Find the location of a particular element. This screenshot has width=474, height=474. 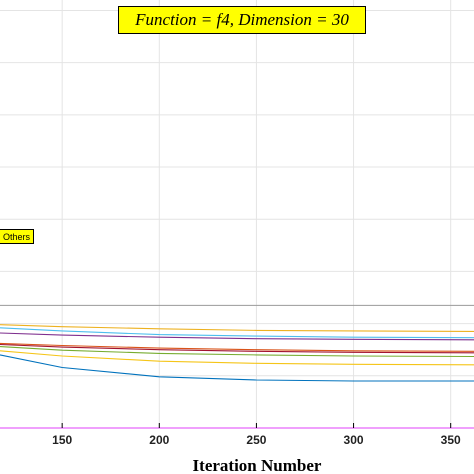

chart-title: Function = f4, Dimension = 30 is located at coordinates (242, 20).